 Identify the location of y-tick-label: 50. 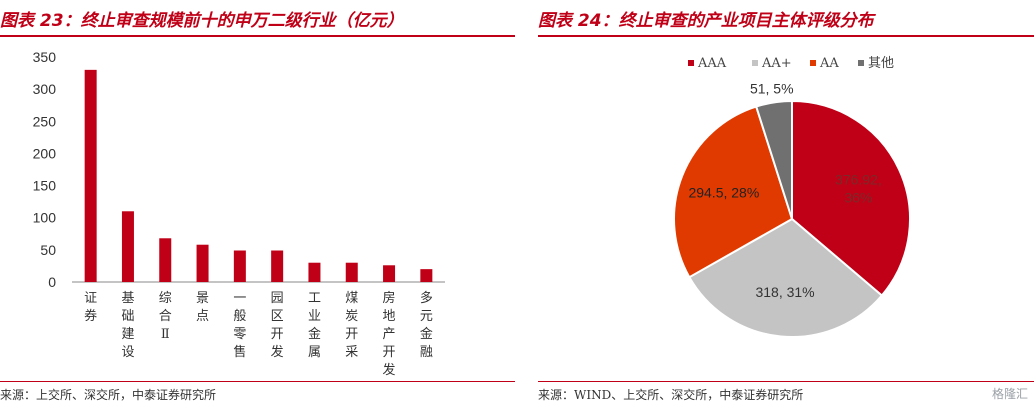
(48, 250).